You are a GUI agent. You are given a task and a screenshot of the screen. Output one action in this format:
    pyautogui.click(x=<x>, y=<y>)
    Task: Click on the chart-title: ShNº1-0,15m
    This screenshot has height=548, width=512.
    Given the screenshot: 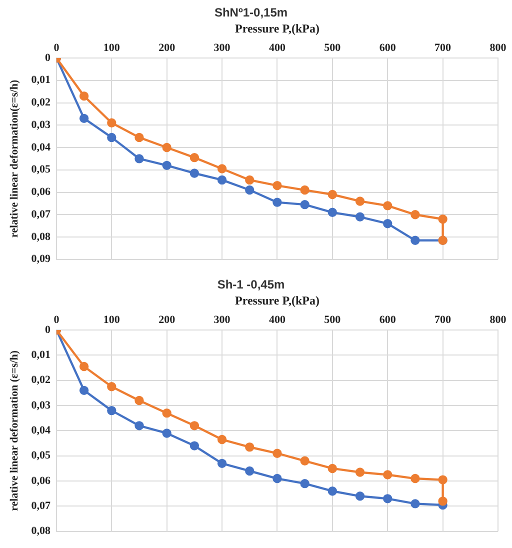 What is the action you would take?
    pyautogui.click(x=251, y=13)
    